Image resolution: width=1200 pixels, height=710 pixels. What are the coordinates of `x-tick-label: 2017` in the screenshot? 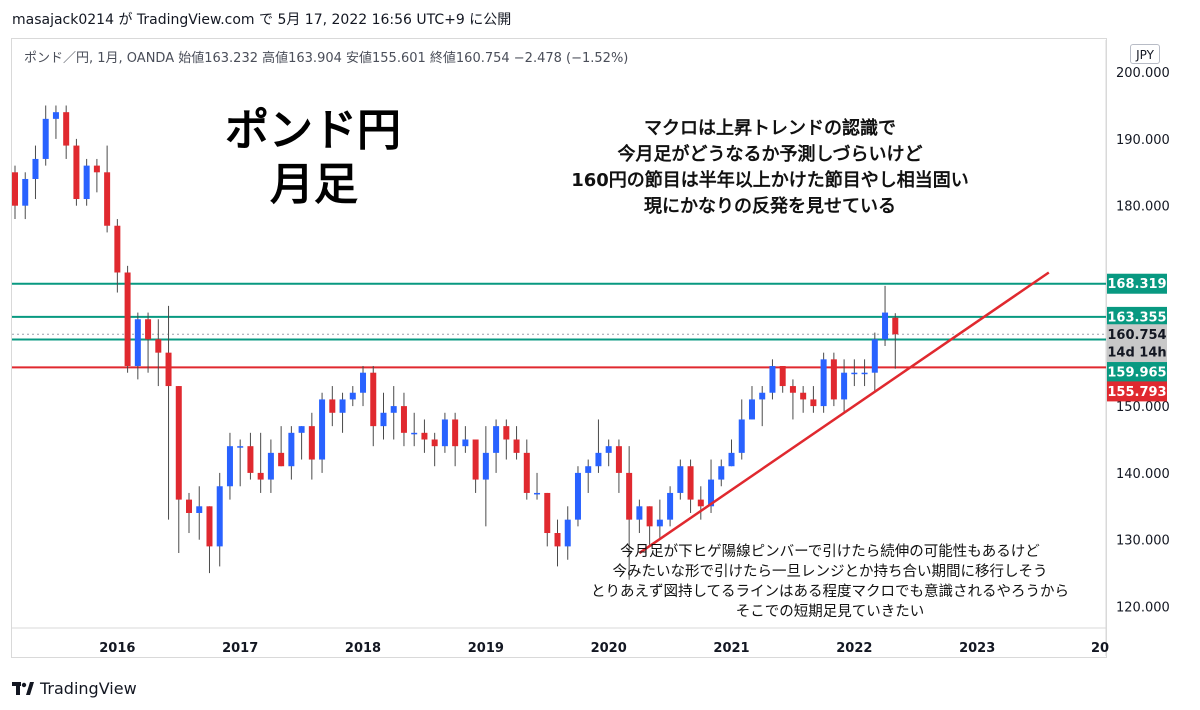 It's located at (240, 648).